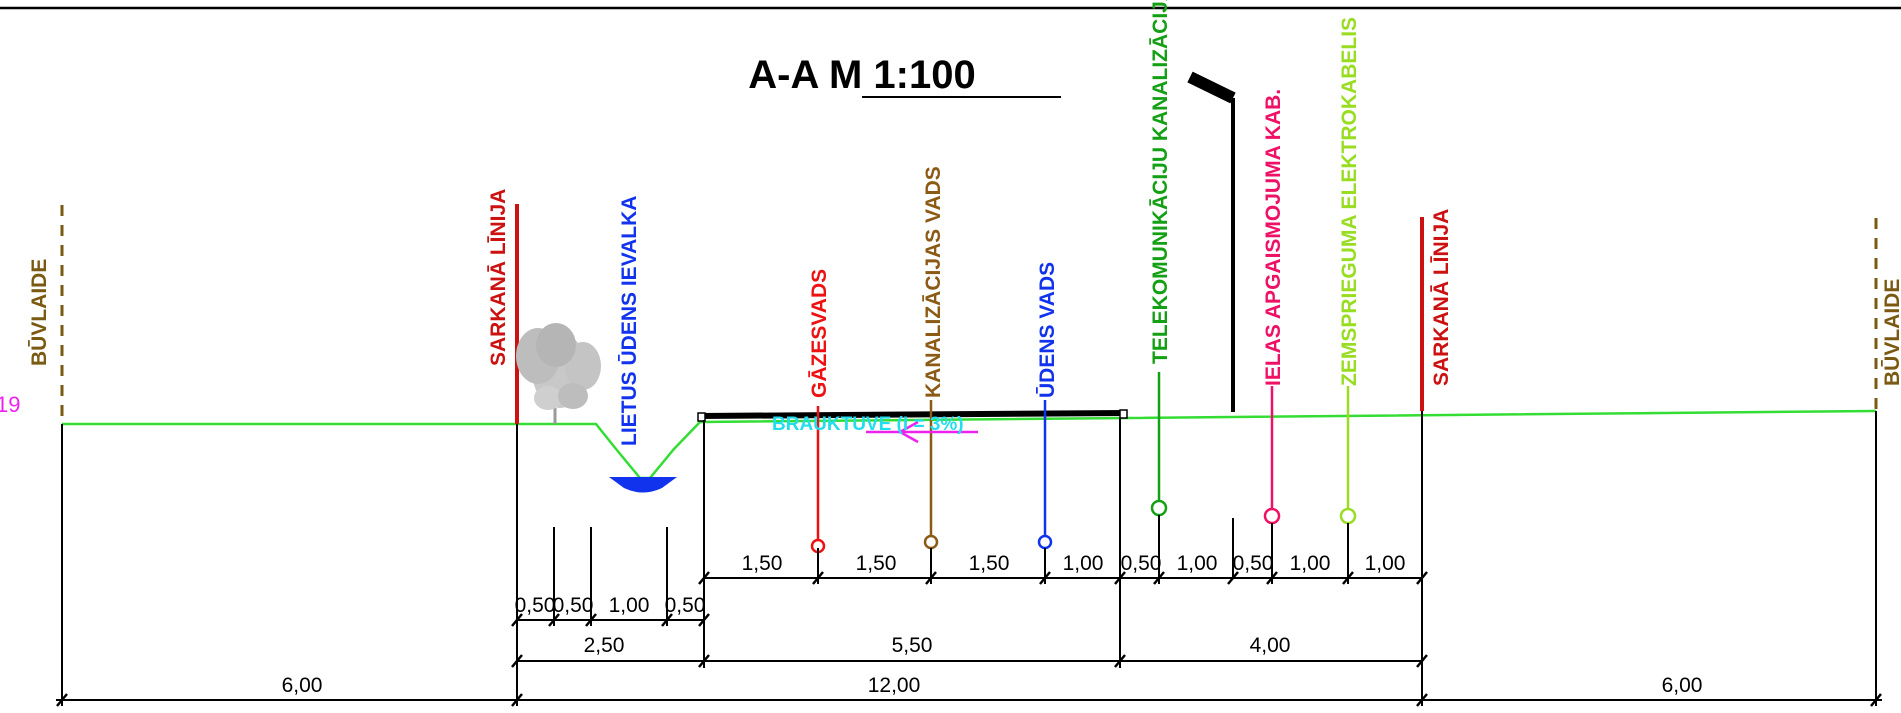  Describe the element at coordinates (1159, 444) in the screenshot. I see `telecom-duct` at that location.